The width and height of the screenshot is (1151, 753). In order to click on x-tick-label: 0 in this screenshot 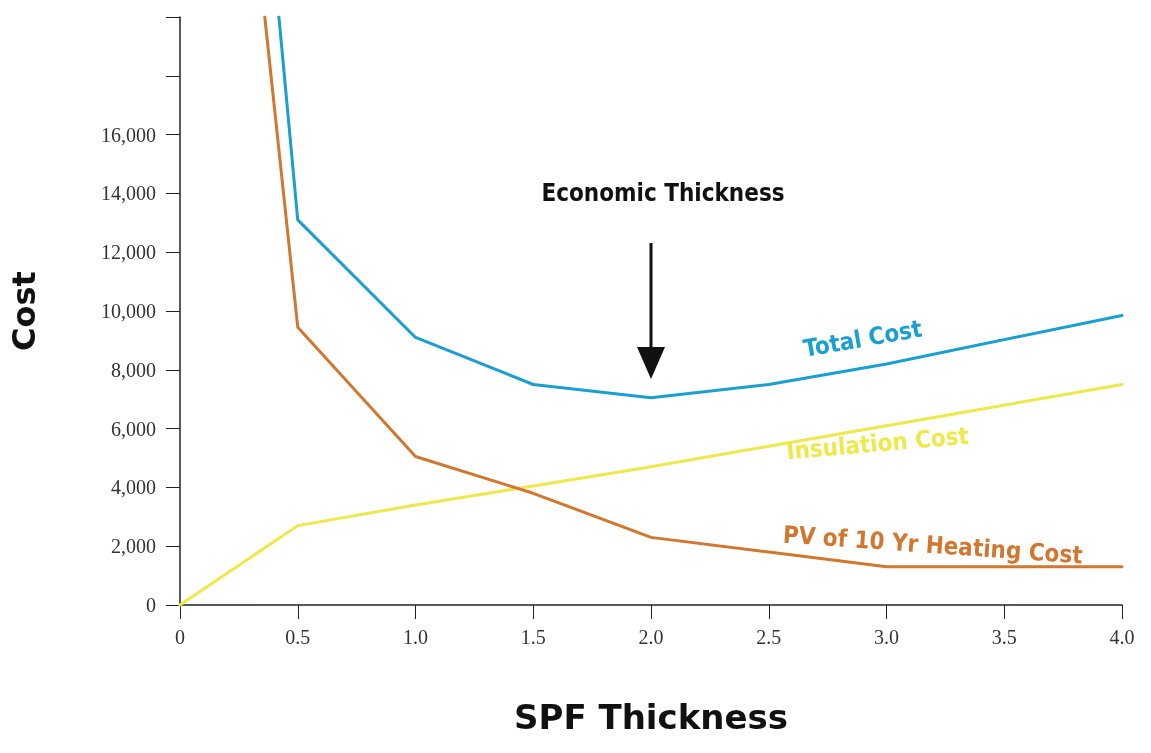, I will do `click(180, 637)`.